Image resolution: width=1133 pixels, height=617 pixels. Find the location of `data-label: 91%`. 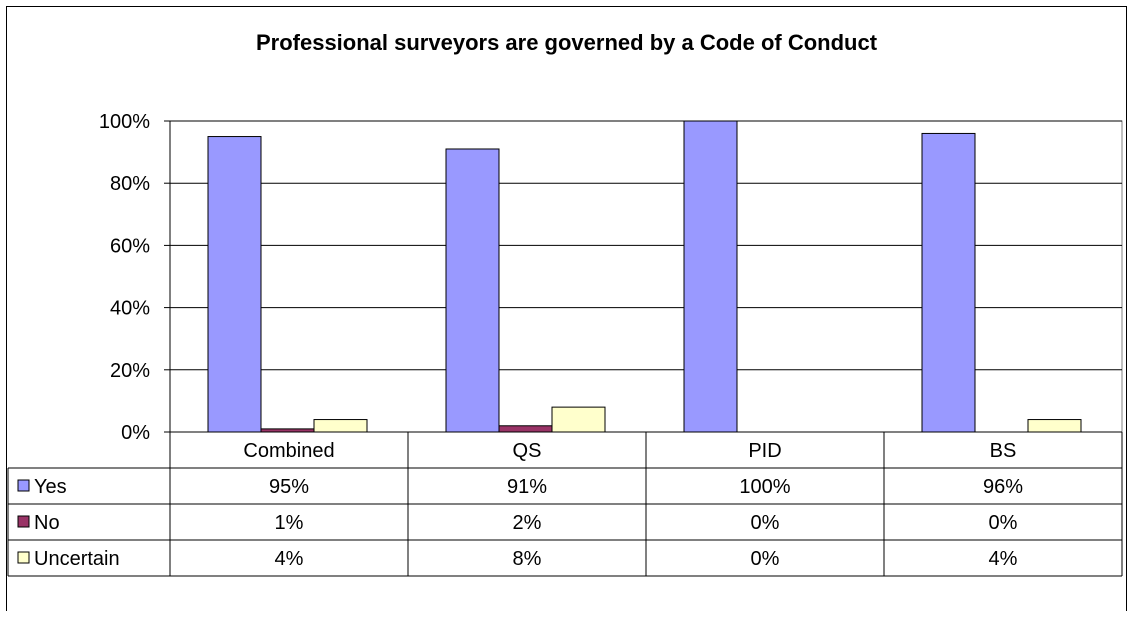

data-label: 91% is located at coordinates (527, 487).